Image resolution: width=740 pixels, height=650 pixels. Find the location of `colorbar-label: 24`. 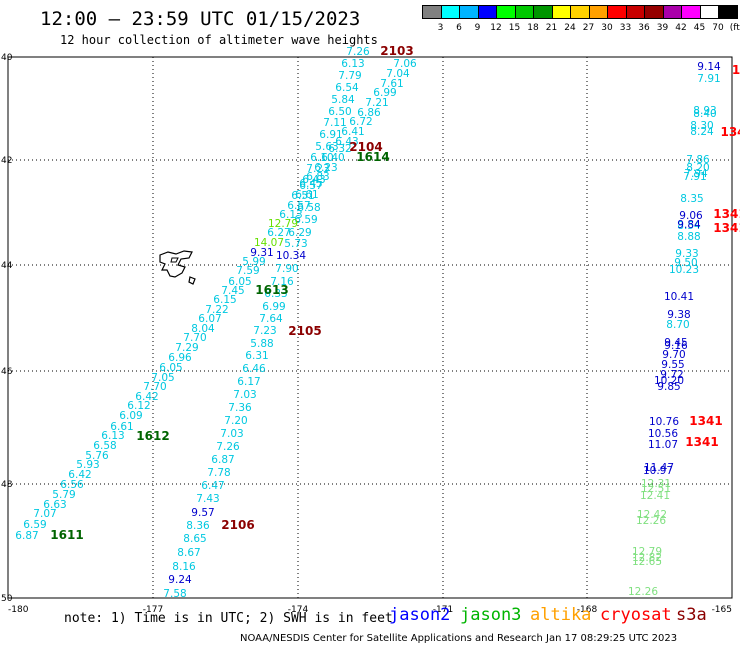

colorbar-label: 24 is located at coordinates (570, 28).